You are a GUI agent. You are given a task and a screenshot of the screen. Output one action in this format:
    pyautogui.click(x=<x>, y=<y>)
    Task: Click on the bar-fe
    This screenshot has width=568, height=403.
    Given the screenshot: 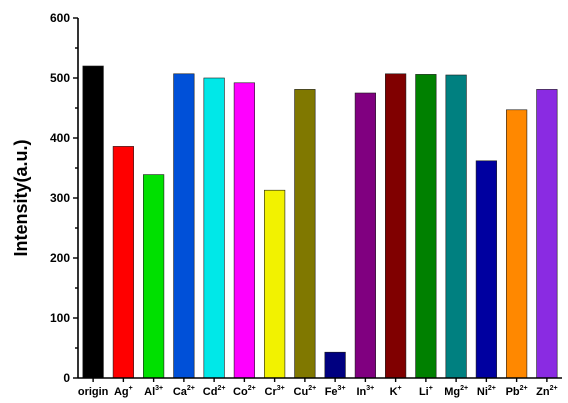 What is the action you would take?
    pyautogui.click(x=335, y=365)
    